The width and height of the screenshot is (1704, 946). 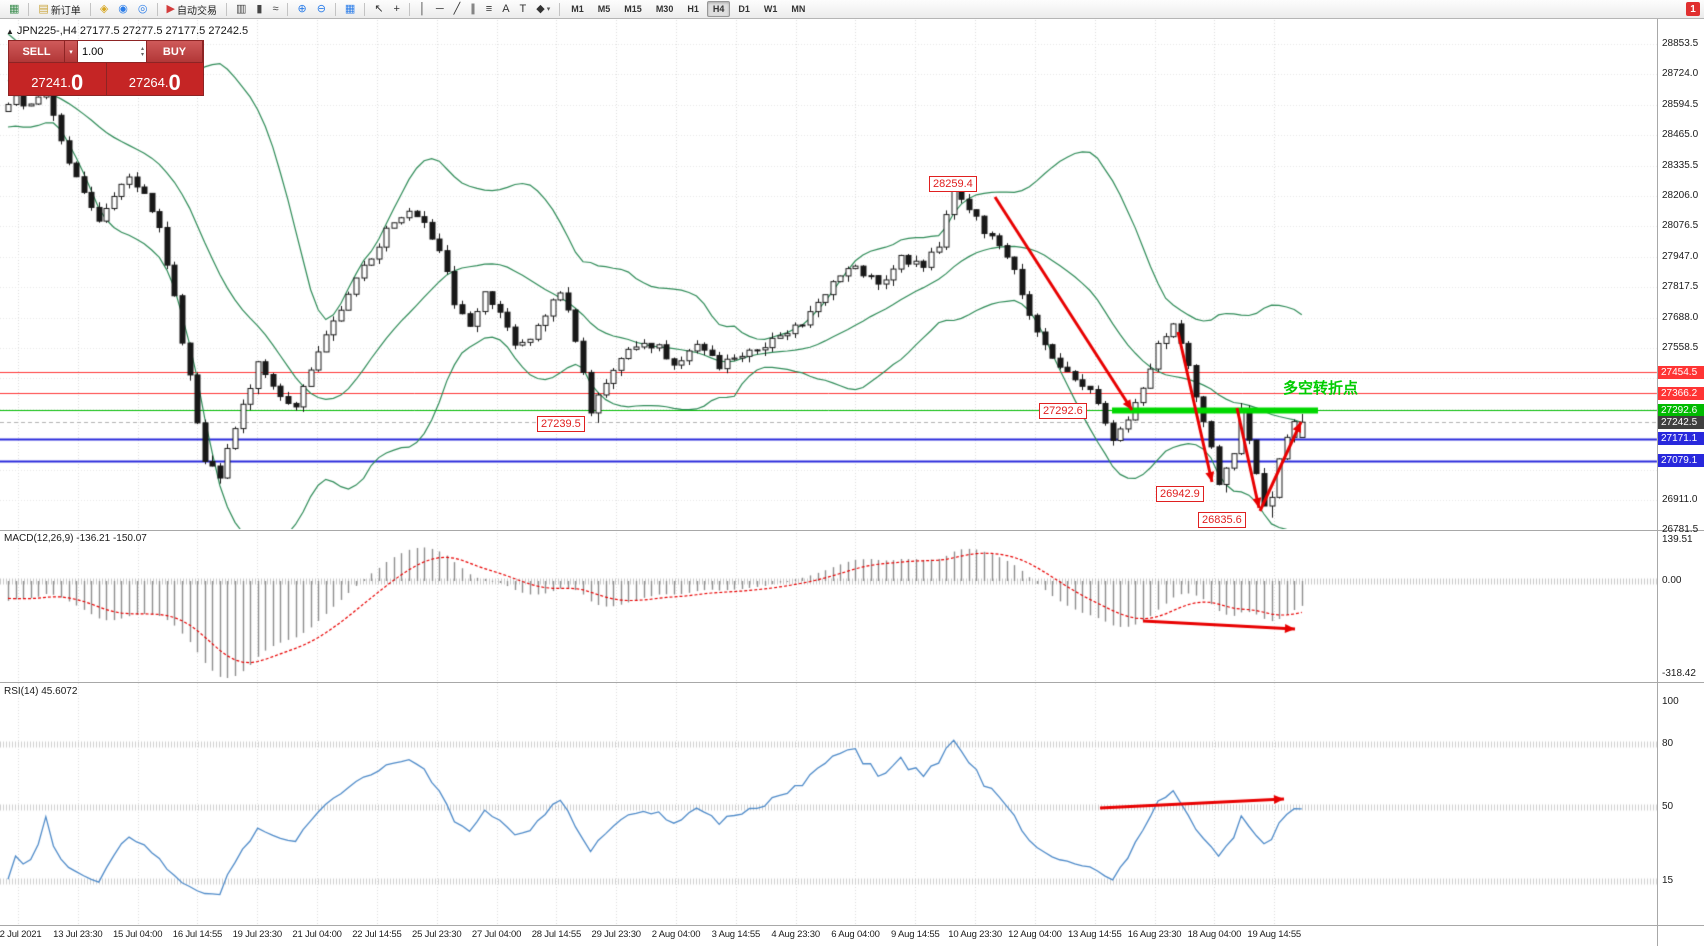 What do you see at coordinates (317, 934) in the screenshot?
I see `time-axis-label: 21 Jul 04:00` at bounding box center [317, 934].